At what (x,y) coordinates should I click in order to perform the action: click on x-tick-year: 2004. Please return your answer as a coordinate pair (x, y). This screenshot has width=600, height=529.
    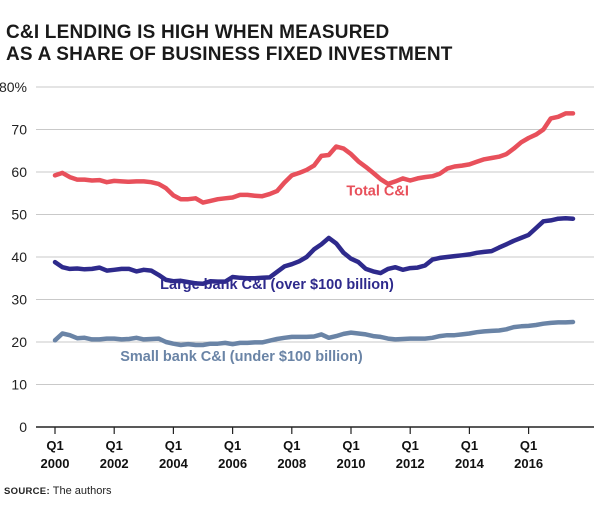
    Looking at the image, I should click on (174, 463).